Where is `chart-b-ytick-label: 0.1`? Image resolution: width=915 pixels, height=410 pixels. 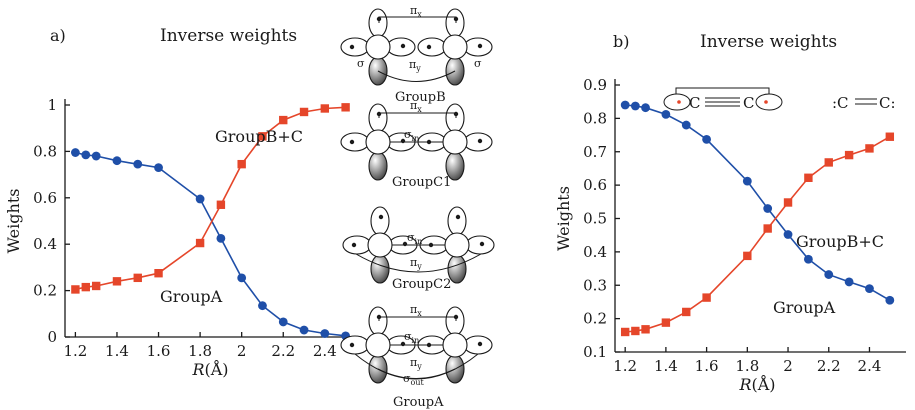
chart-b-ytick-label: 0.1 is located at coordinates (595, 352).